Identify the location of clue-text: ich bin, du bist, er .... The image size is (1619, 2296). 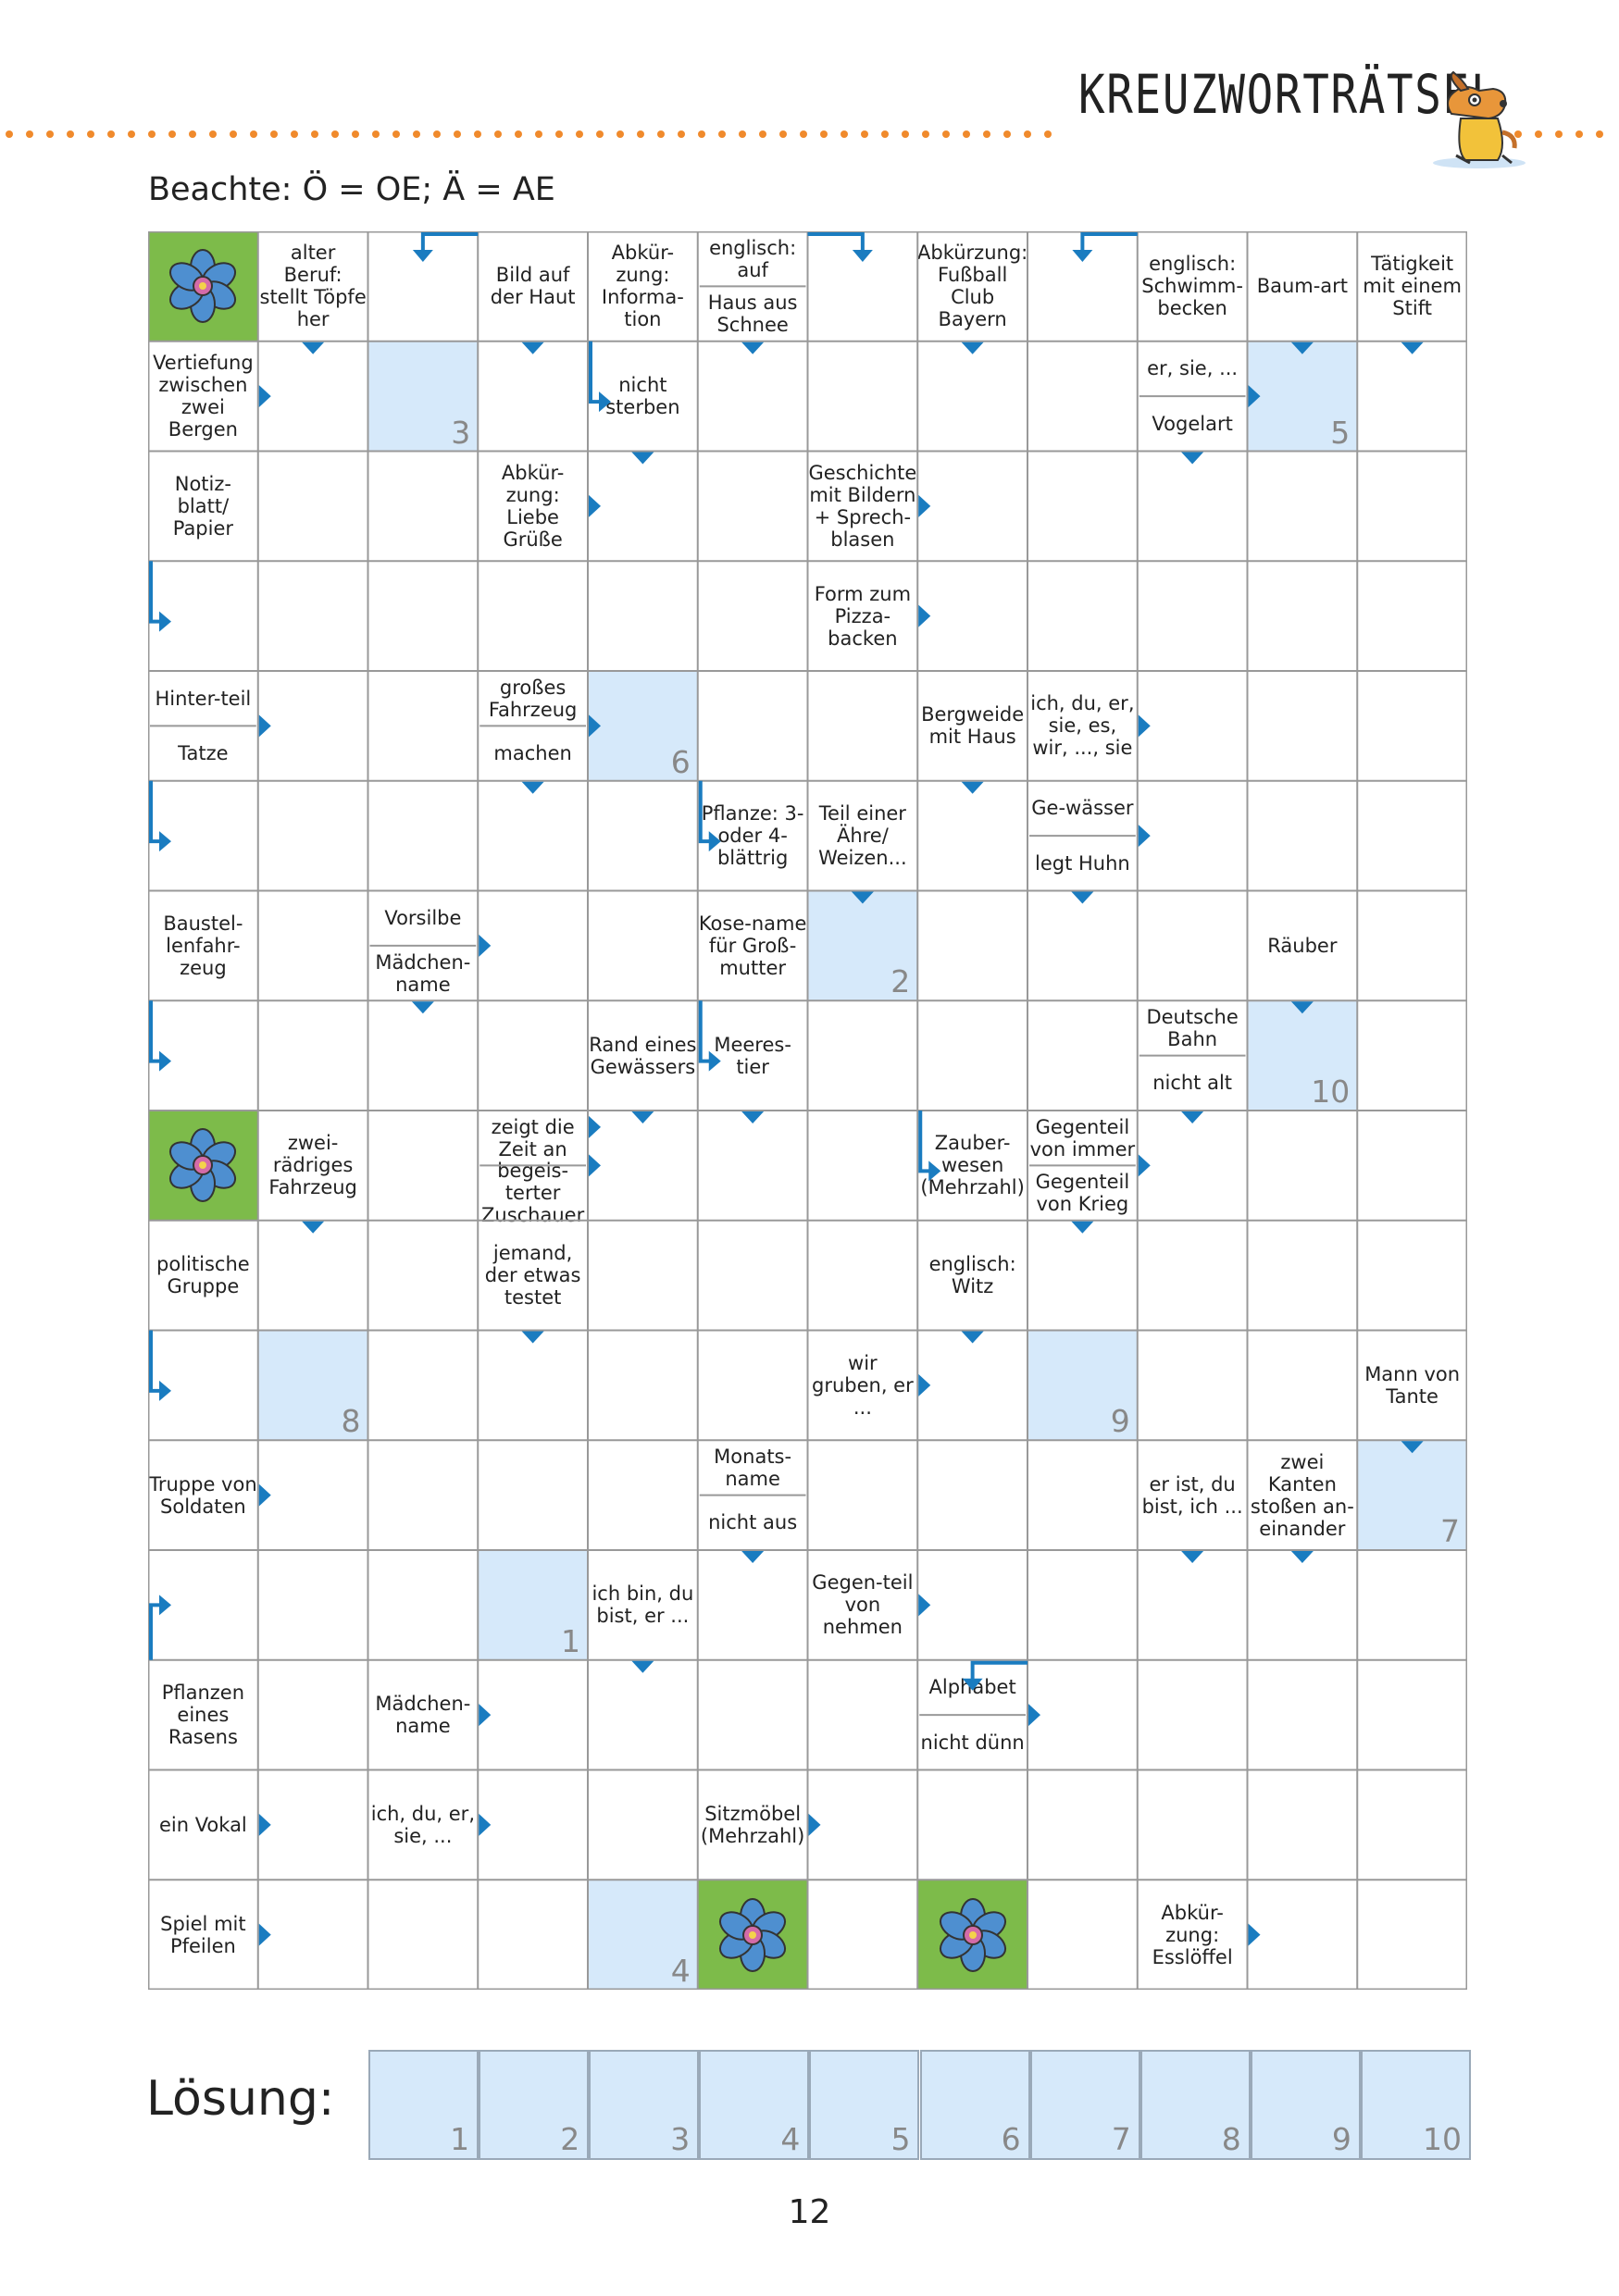
(643, 1605).